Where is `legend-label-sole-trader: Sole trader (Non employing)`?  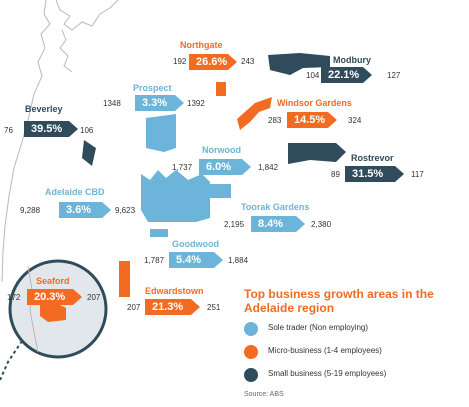
legend-label-sole-trader: Sole trader (Non employing) is located at coordinates (318, 327).